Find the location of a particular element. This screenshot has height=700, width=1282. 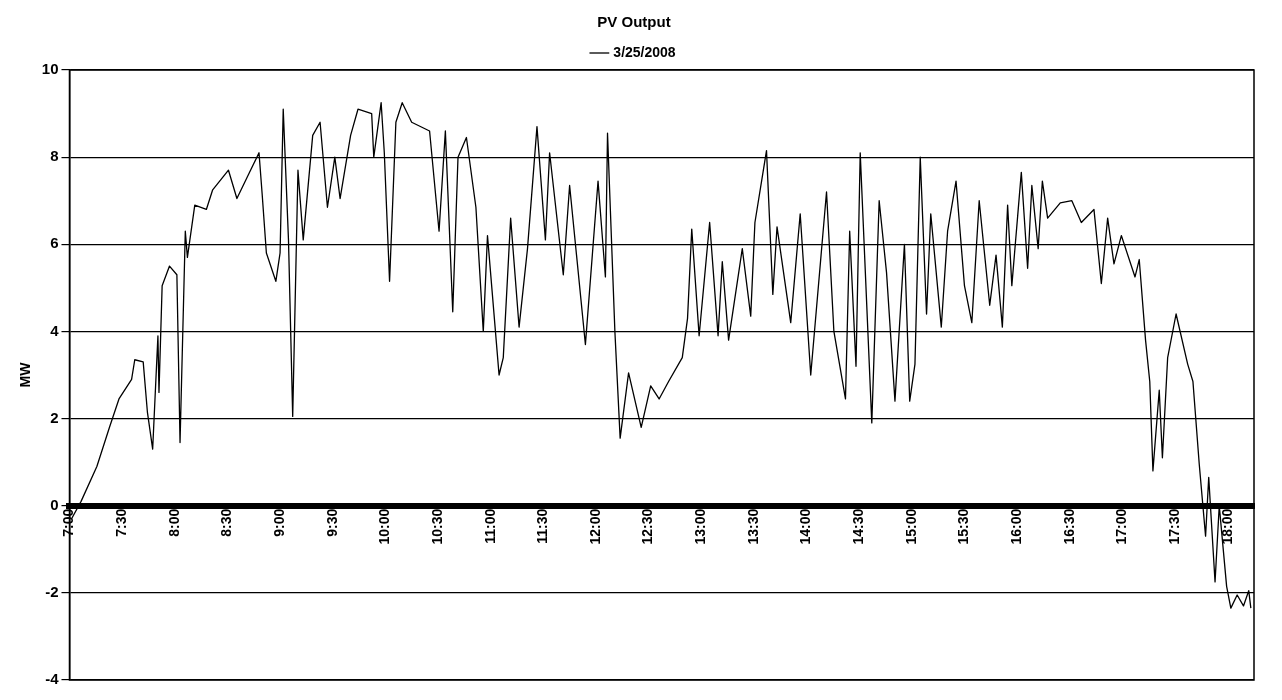

x-tick-label: 14:30 is located at coordinates (858, 526).